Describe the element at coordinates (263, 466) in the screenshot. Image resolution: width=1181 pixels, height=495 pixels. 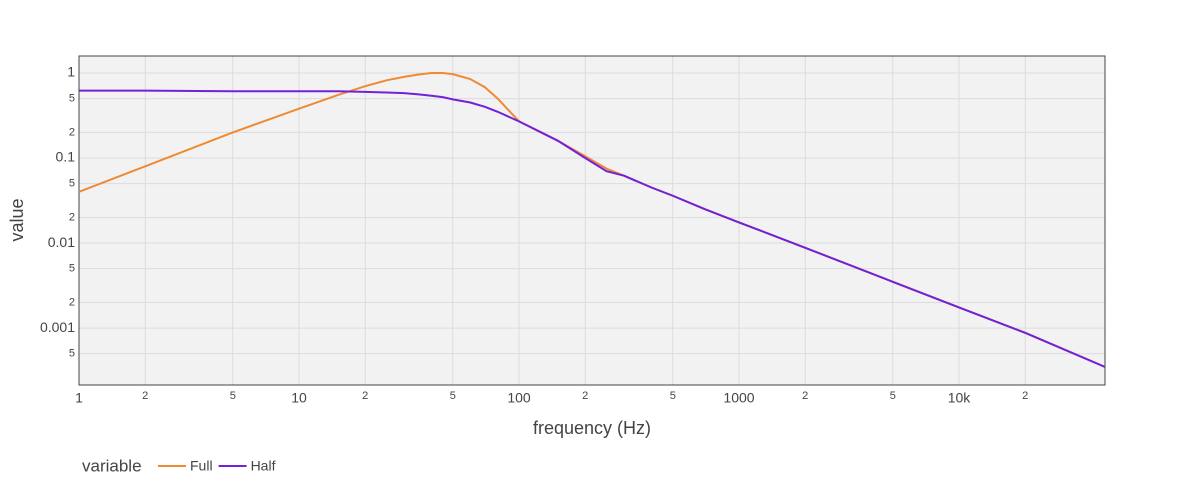
I see `legend-label: Half` at that location.